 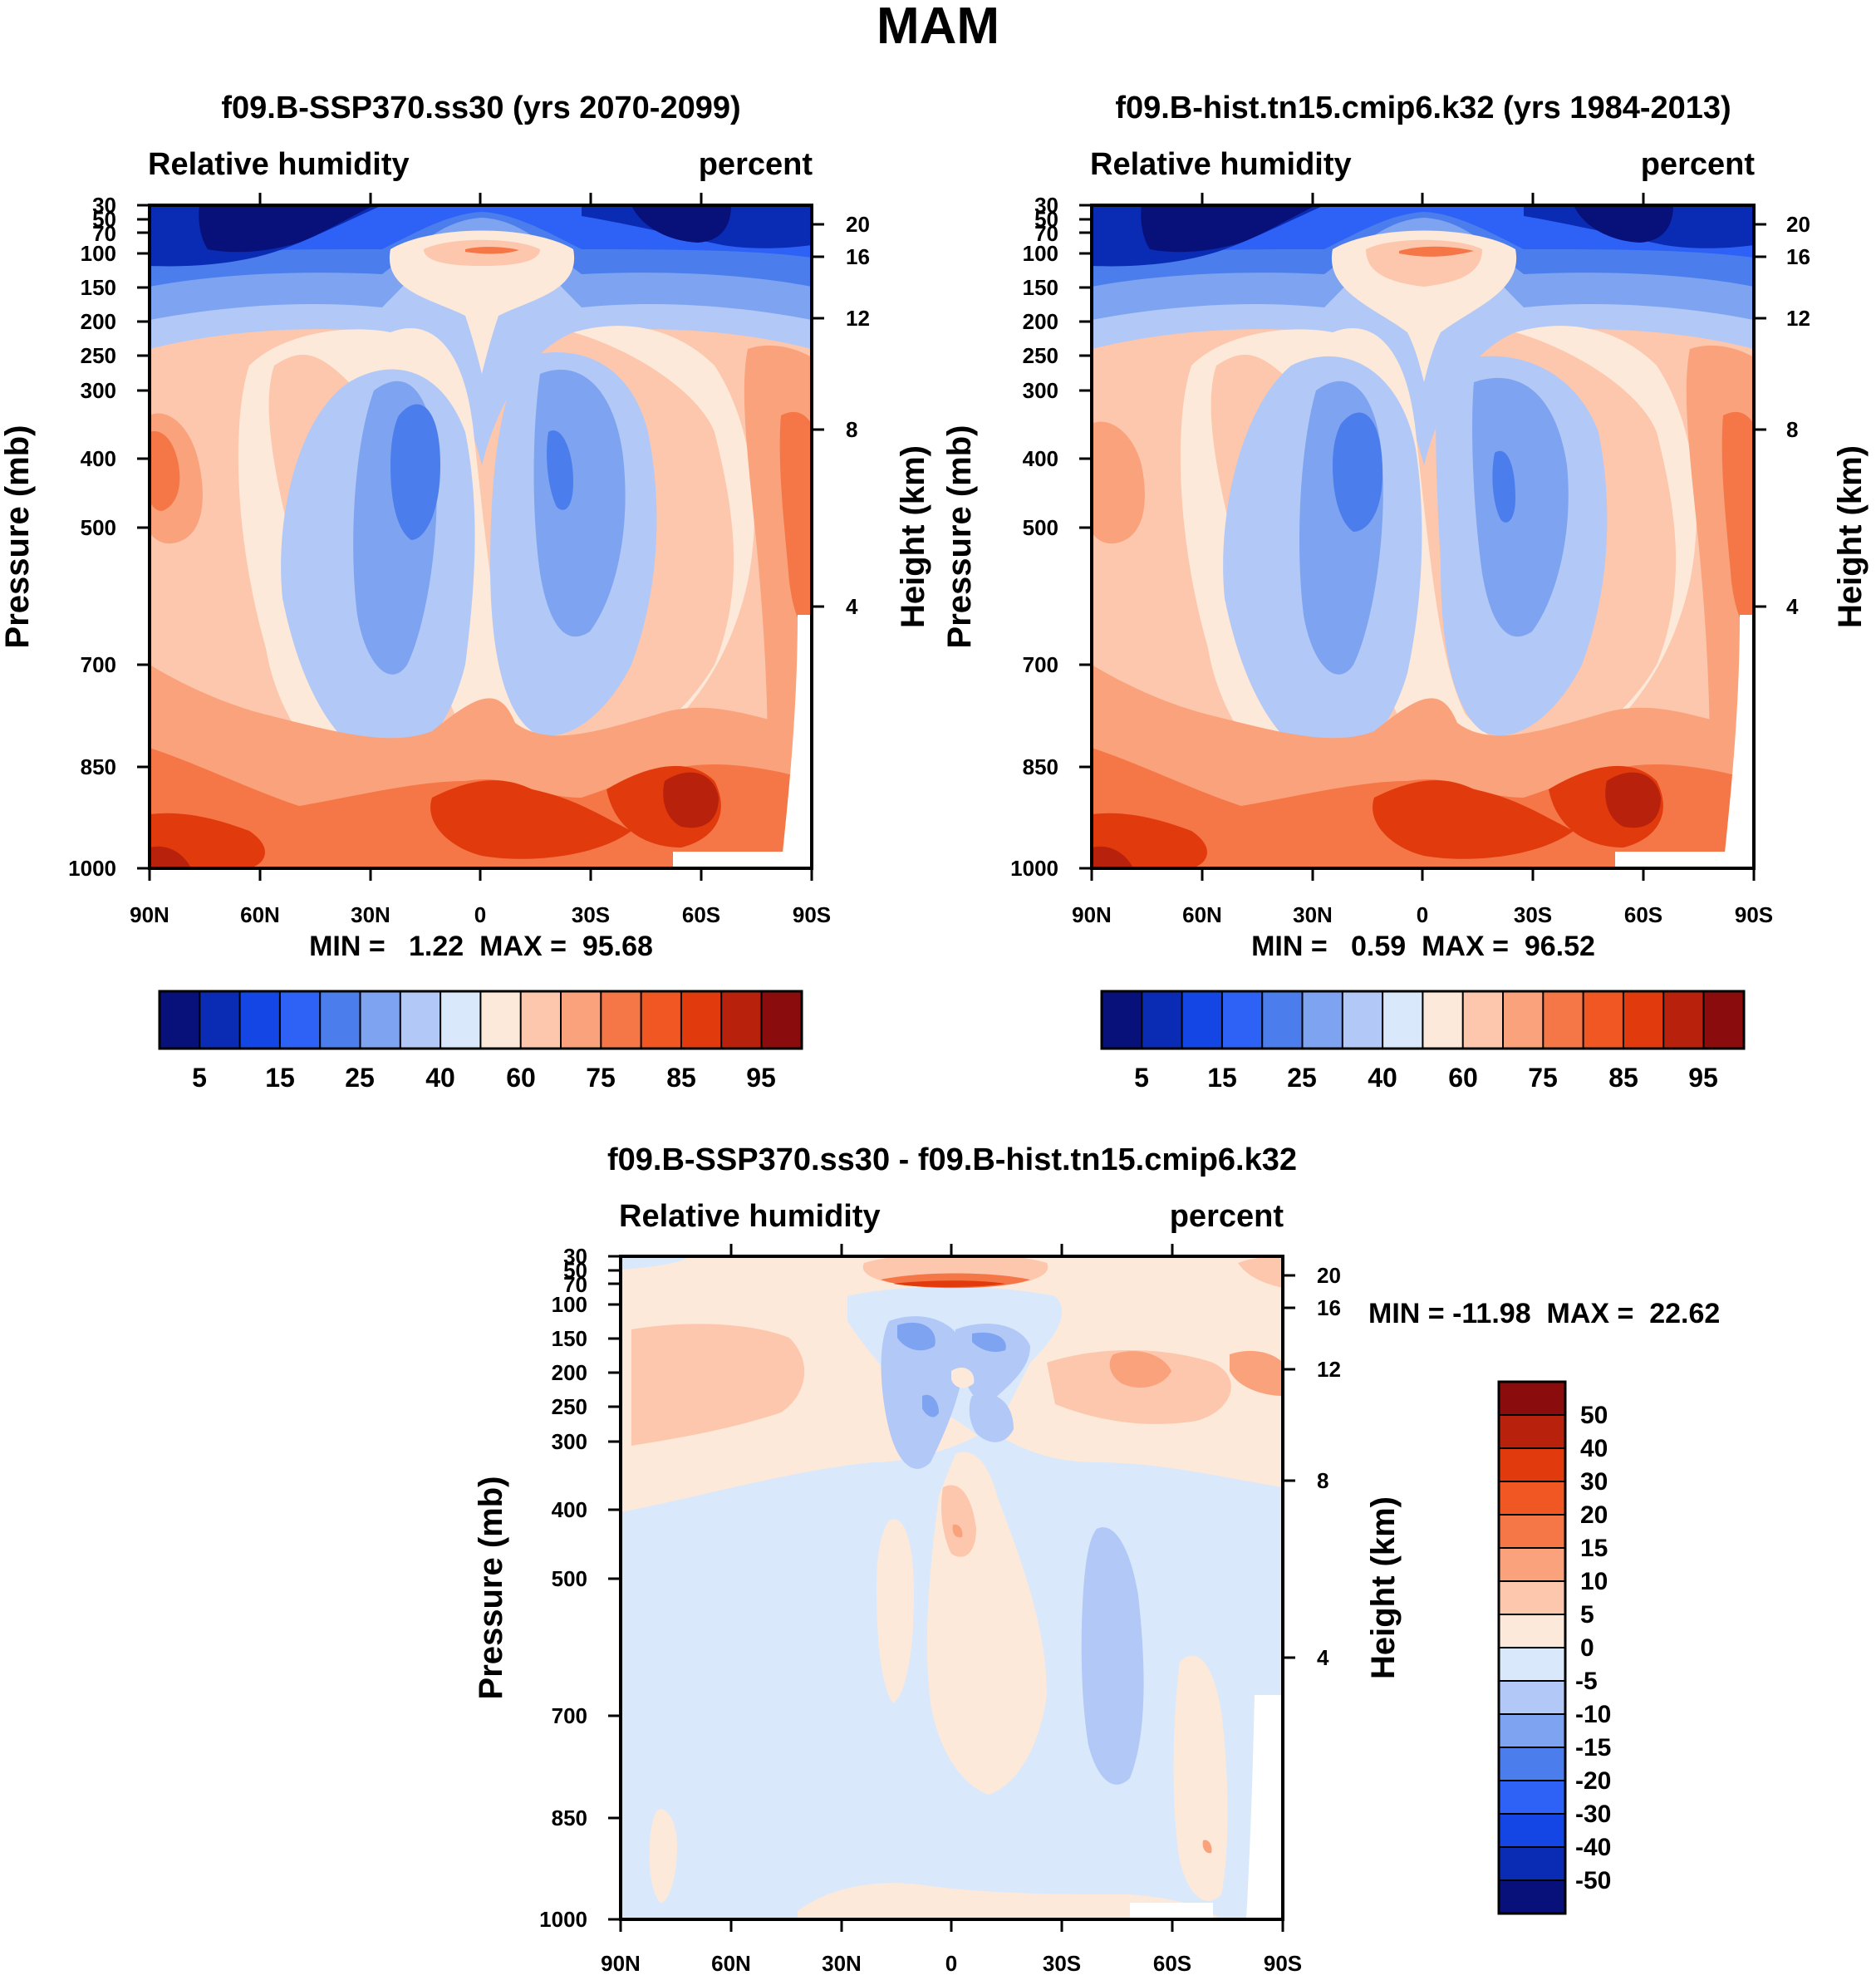 What do you see at coordinates (1594, 1581) in the screenshot?
I see `colorbar-label: 10` at bounding box center [1594, 1581].